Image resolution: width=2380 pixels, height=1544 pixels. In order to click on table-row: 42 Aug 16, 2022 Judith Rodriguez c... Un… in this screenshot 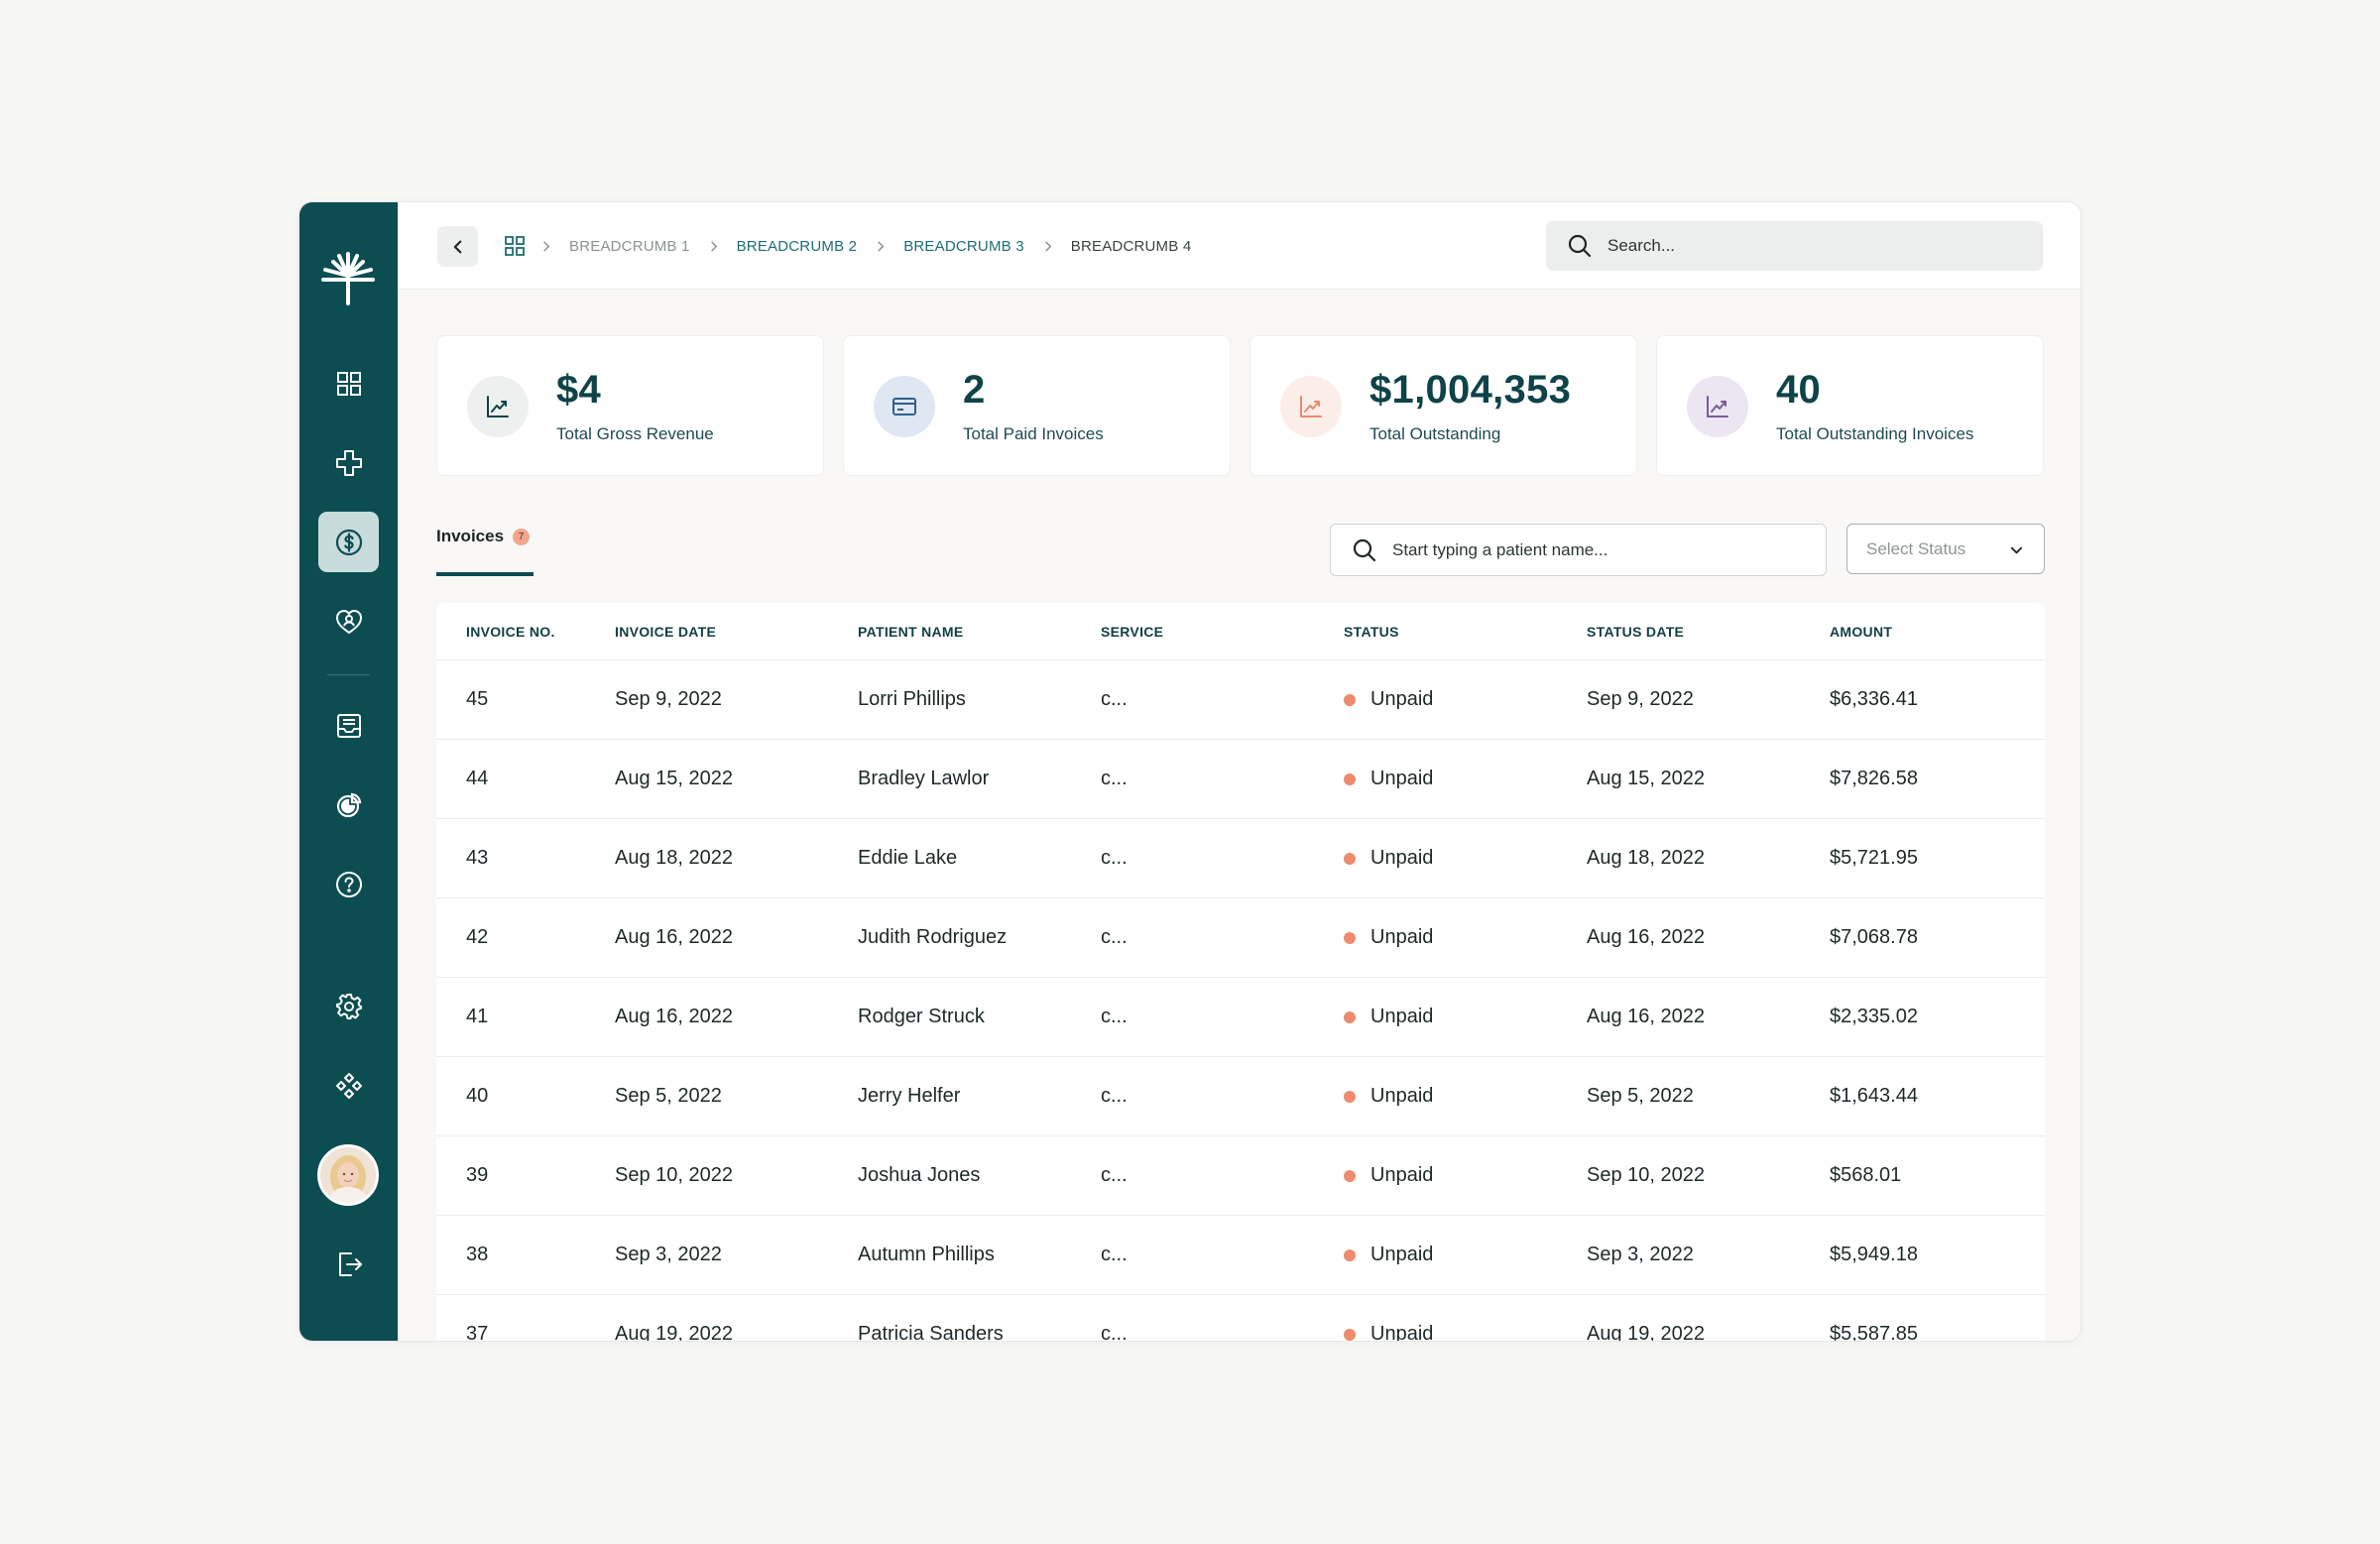, I will do `click(1240, 938)`.